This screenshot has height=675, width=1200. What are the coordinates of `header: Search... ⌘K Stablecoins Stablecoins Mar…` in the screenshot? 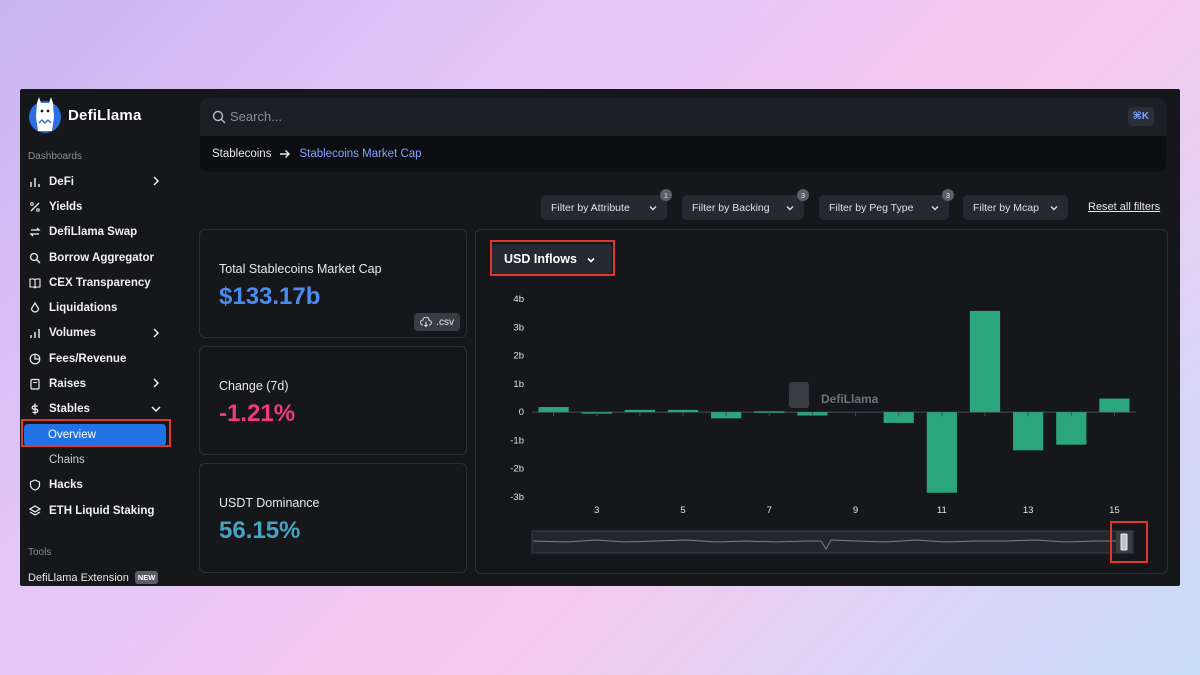 It's located at (683, 135).